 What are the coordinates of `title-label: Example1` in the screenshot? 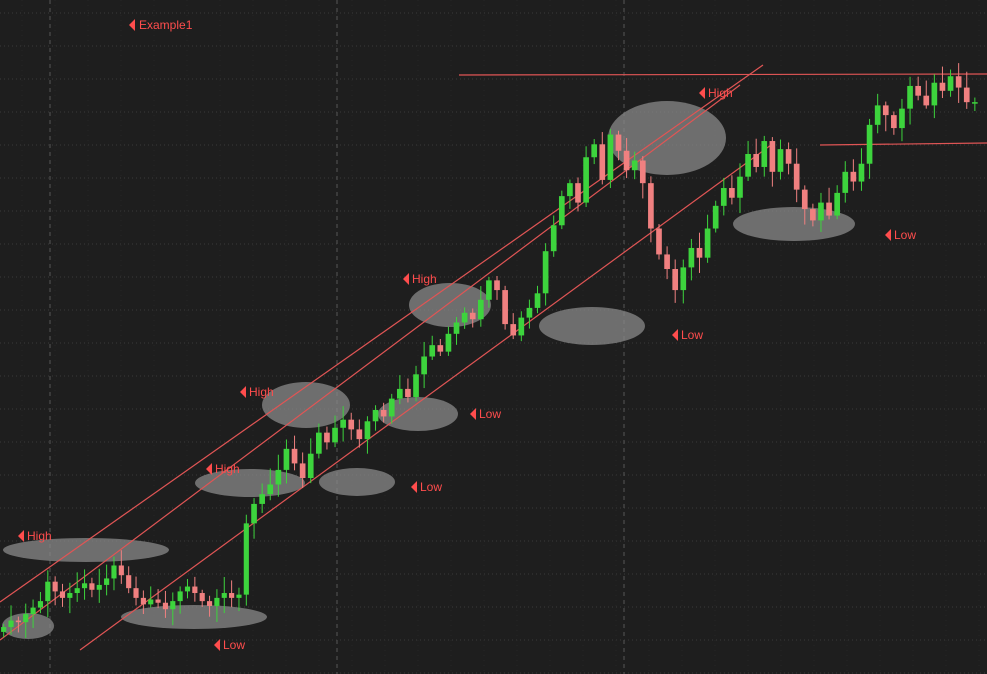 It's located at (161, 25).